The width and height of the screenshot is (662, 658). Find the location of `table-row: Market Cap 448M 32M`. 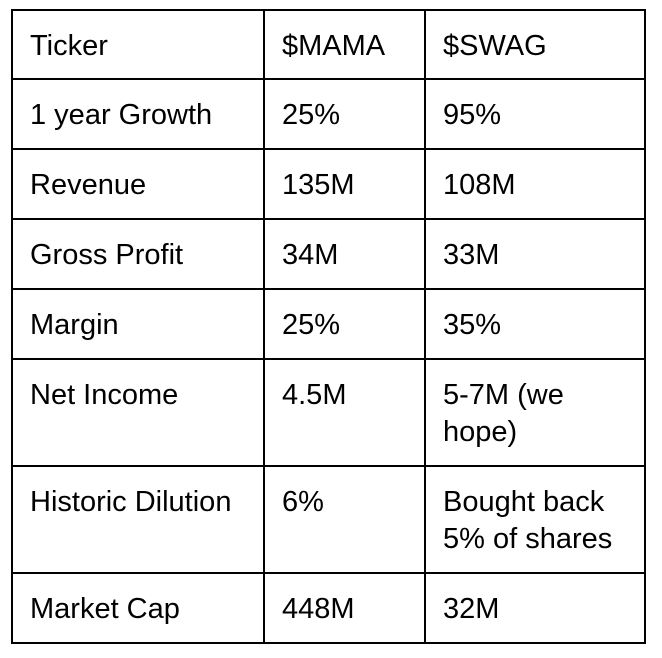

table-row: Market Cap 448M 32M is located at coordinates (328, 608).